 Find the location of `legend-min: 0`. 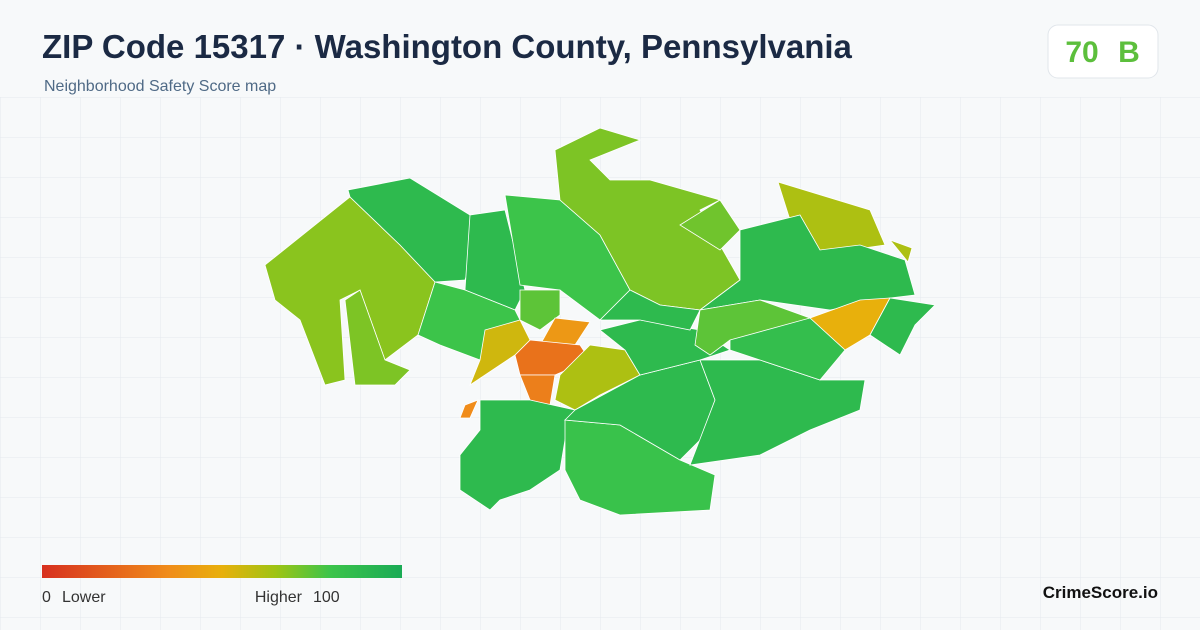

legend-min: 0 is located at coordinates (46, 597).